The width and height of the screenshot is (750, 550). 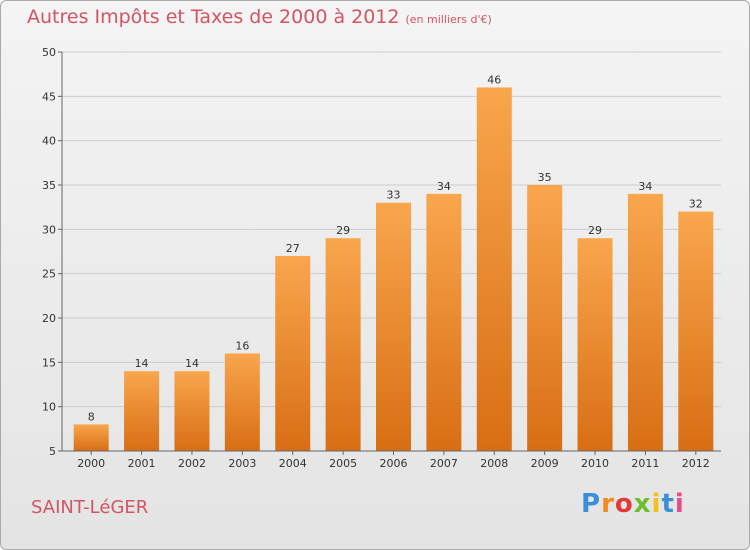 What do you see at coordinates (494, 79) in the screenshot?
I see `data-label: 46` at bounding box center [494, 79].